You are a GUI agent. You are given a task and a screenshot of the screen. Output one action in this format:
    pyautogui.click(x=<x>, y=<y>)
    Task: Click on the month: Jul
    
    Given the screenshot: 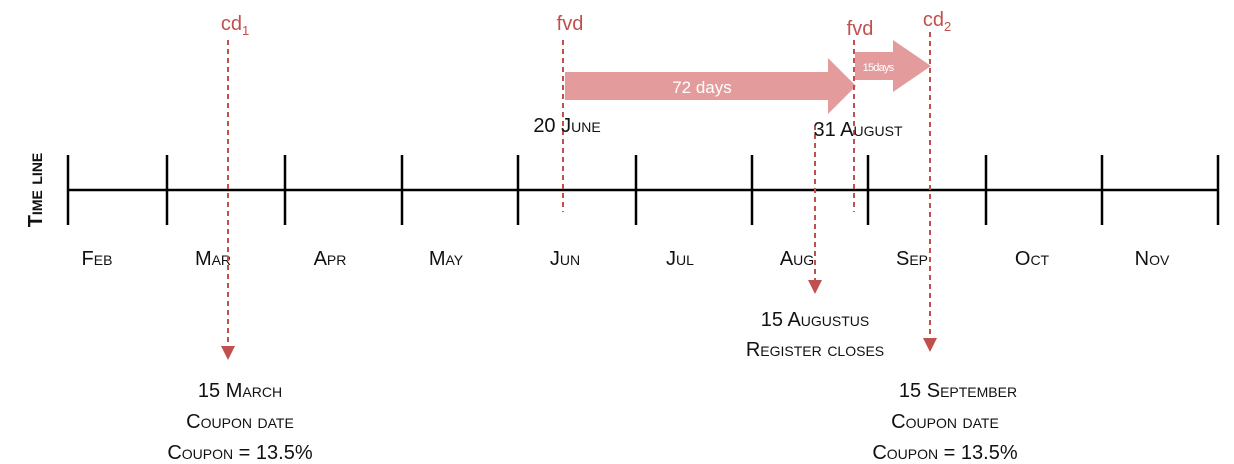 What is the action you would take?
    pyautogui.click(x=680, y=259)
    